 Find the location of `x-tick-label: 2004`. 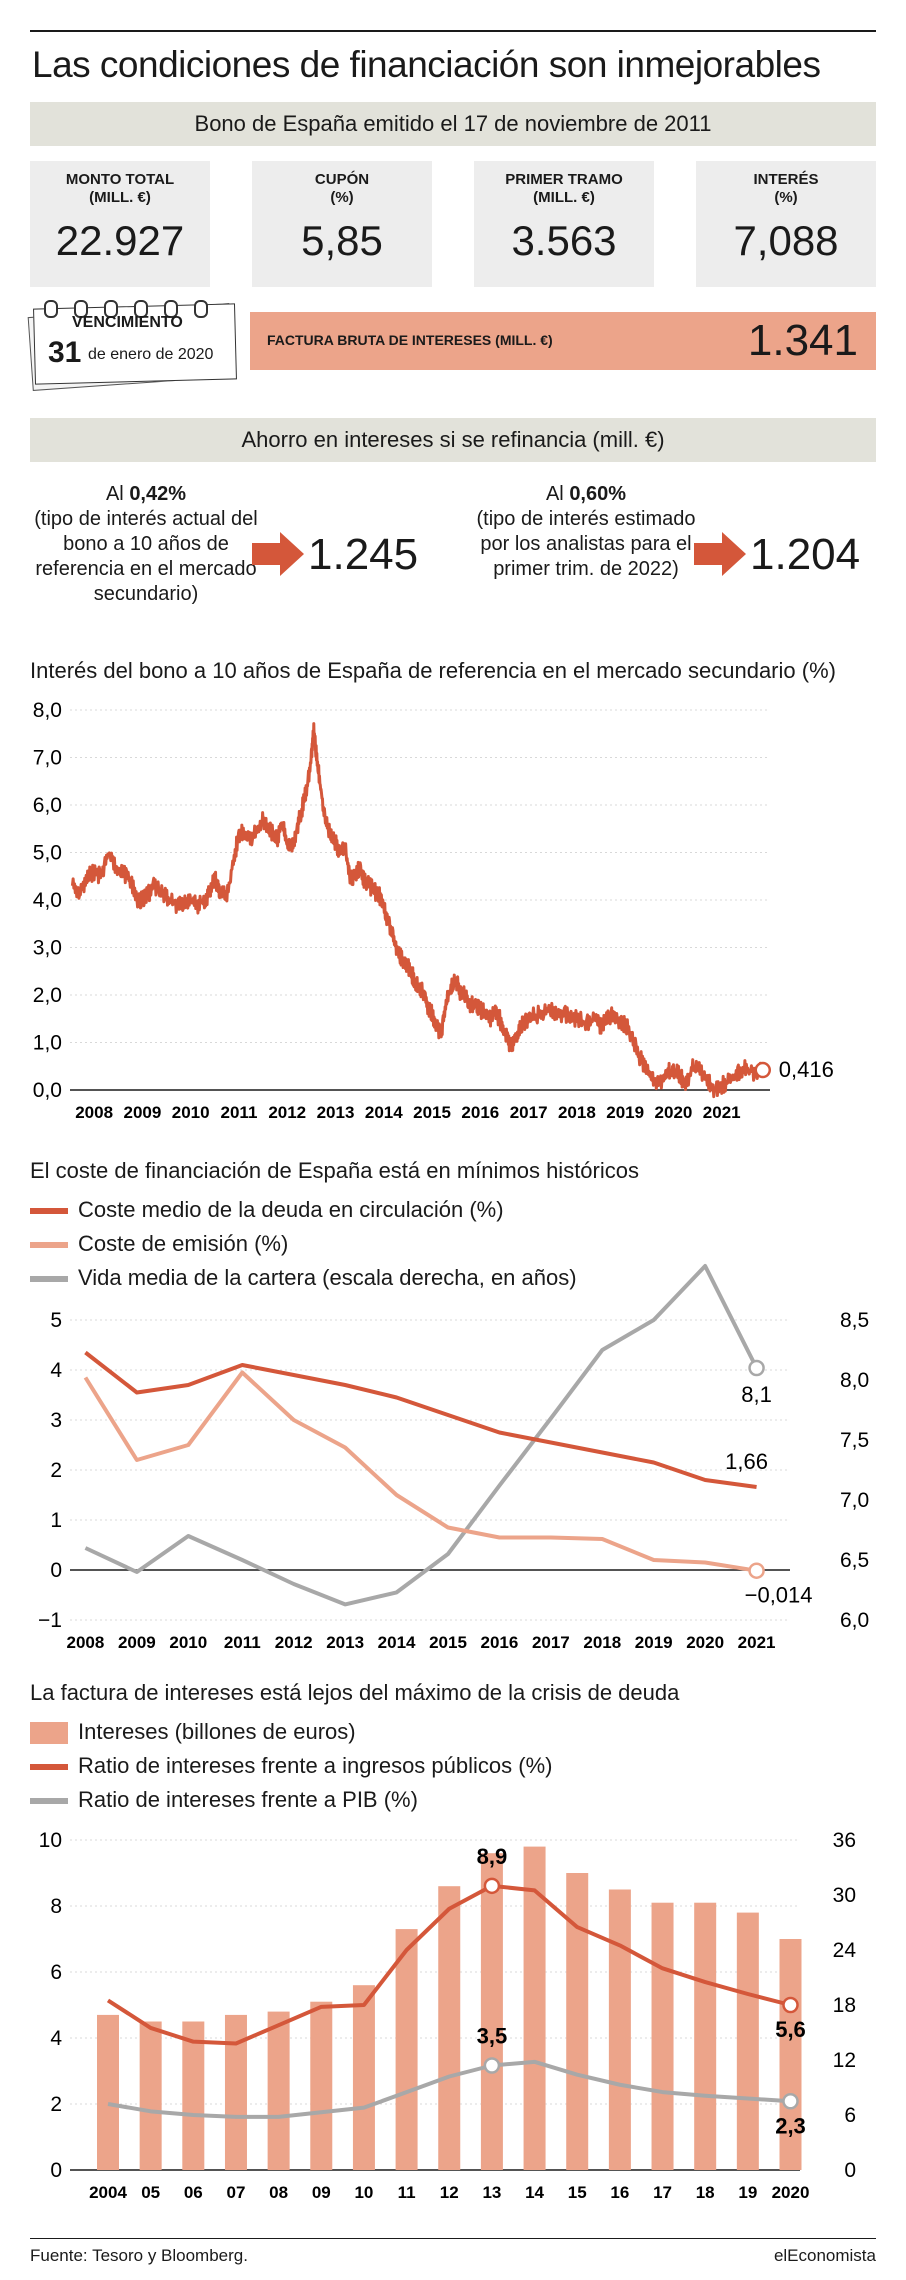

x-tick-label: 2004 is located at coordinates (108, 2192).